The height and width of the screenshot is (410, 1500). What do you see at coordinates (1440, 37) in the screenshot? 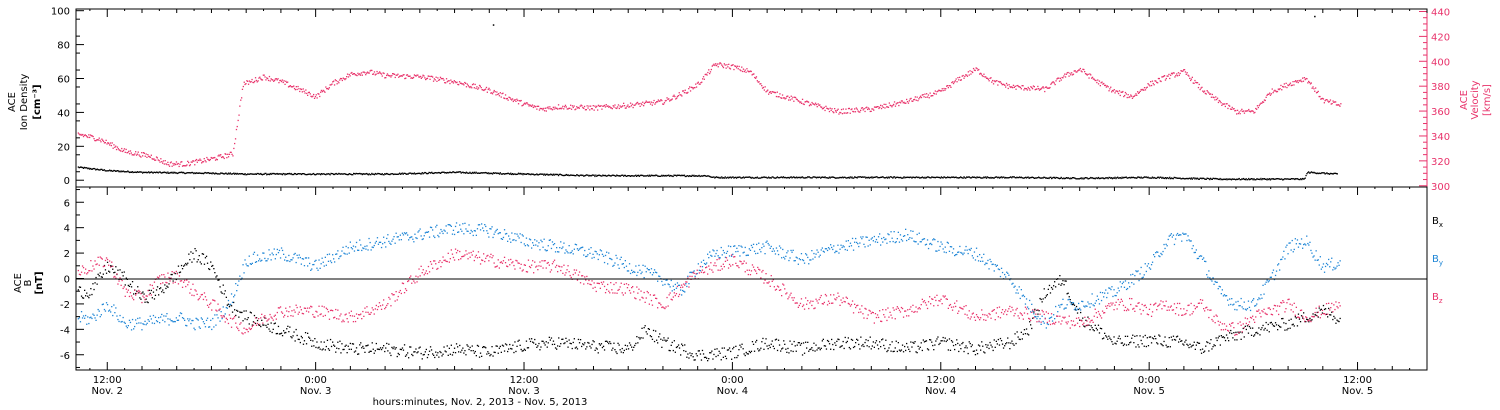
I see `velocity-tick-label: 420` at bounding box center [1440, 37].